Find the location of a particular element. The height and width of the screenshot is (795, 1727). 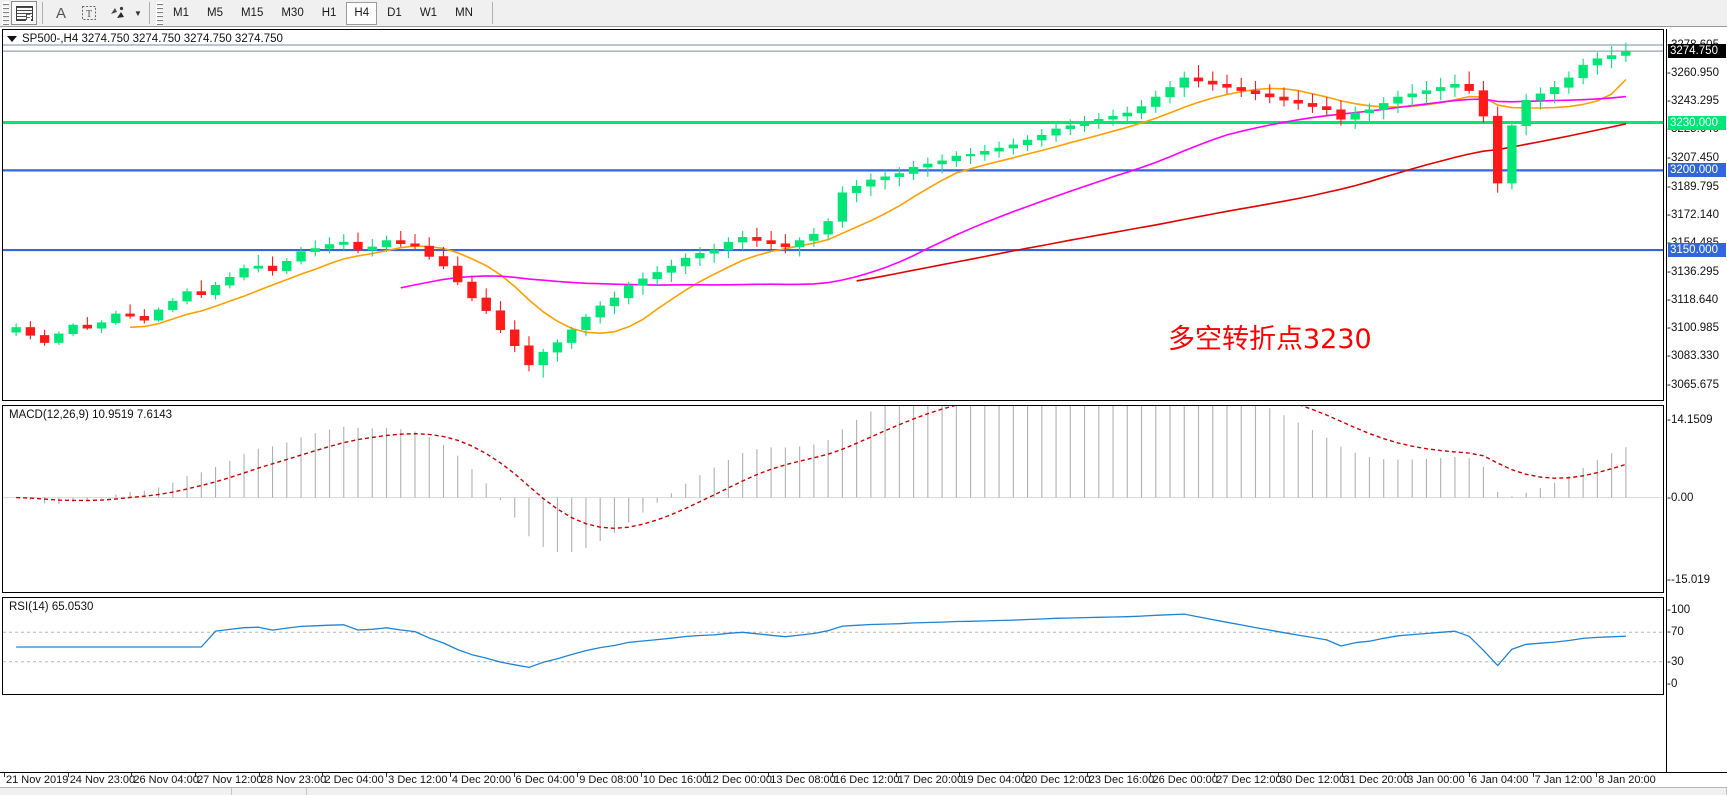

chevron-down-icon: ▼ is located at coordinates (138, 13).